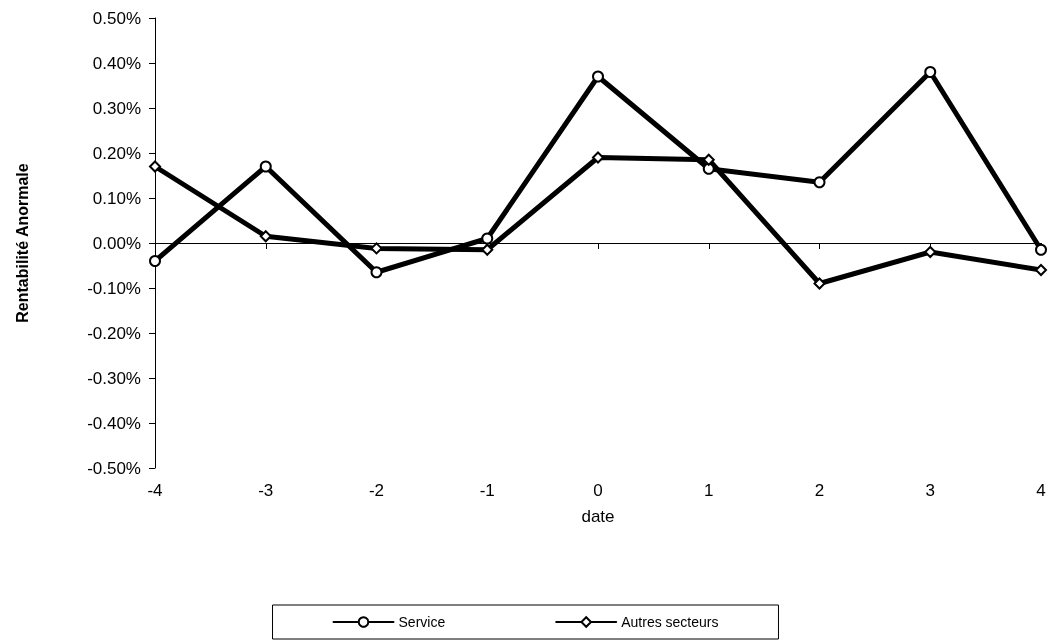  What do you see at coordinates (116, 108) in the screenshot?
I see `y-tick-label: 0.30%` at bounding box center [116, 108].